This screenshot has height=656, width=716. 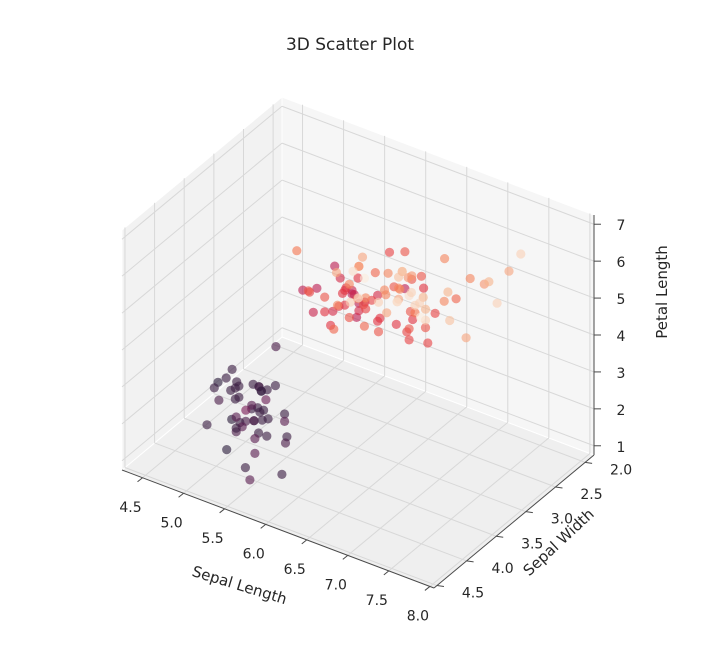 What do you see at coordinates (130, 508) in the screenshot?
I see `x-tick-label: 4.5` at bounding box center [130, 508].